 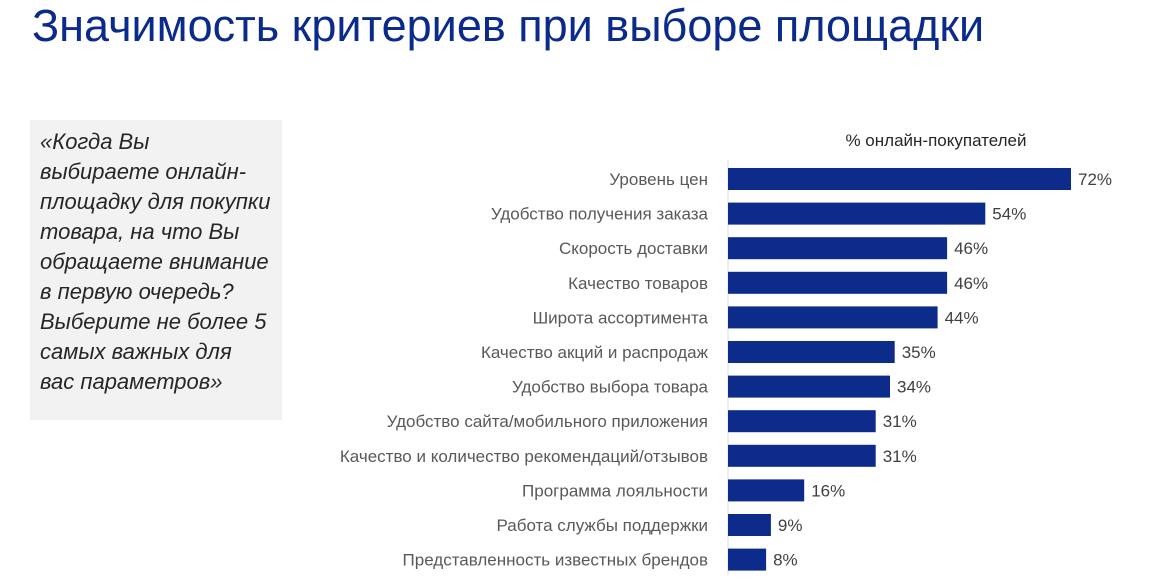 What do you see at coordinates (658, 179) in the screenshot?
I see `category-label: Уровень цен` at bounding box center [658, 179].